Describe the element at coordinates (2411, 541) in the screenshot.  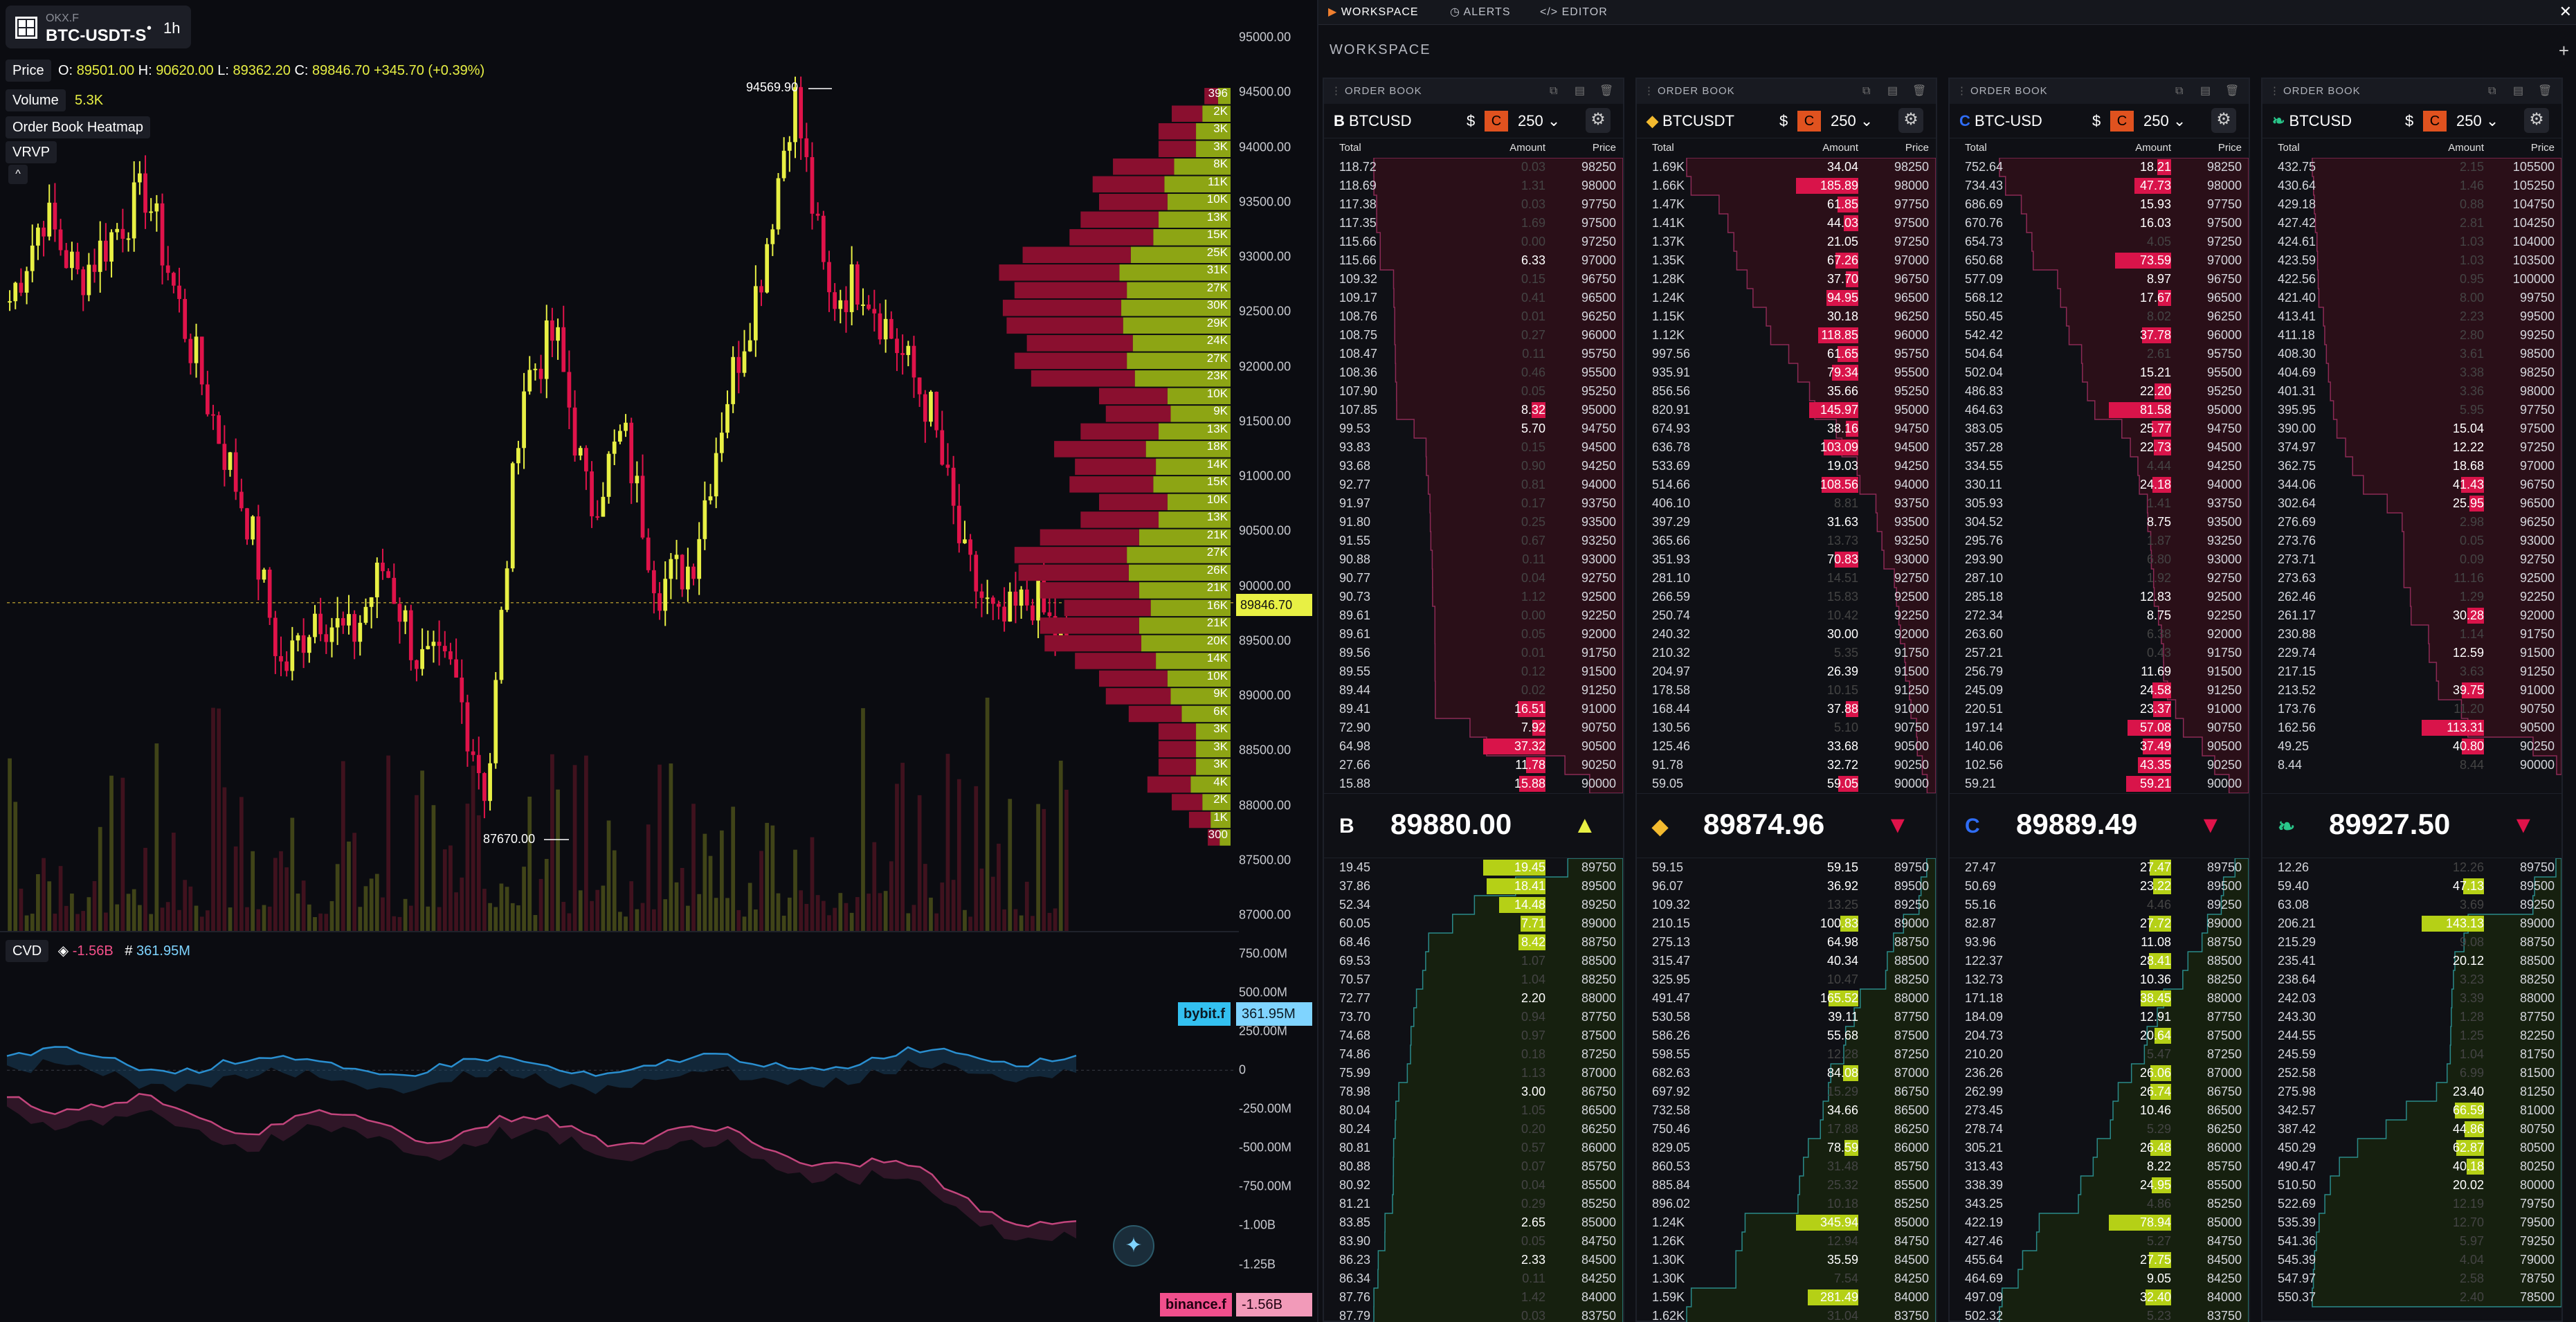
I see `ask-row: 273.76 0.05 93000` at that location.